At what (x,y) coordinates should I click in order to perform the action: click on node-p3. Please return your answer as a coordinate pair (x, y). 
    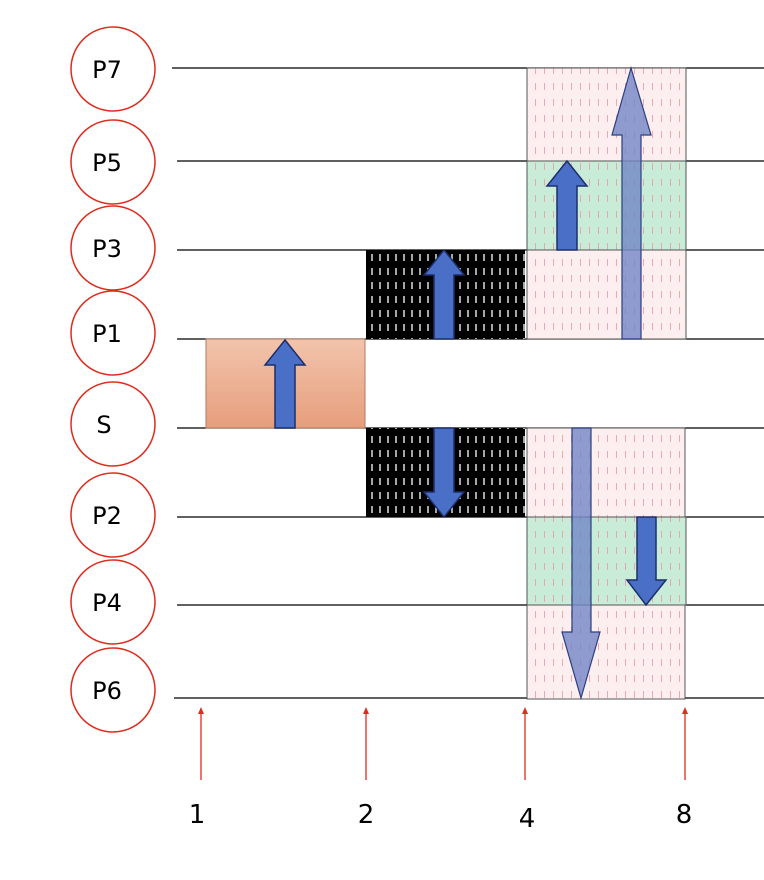
    Looking at the image, I should click on (113, 248).